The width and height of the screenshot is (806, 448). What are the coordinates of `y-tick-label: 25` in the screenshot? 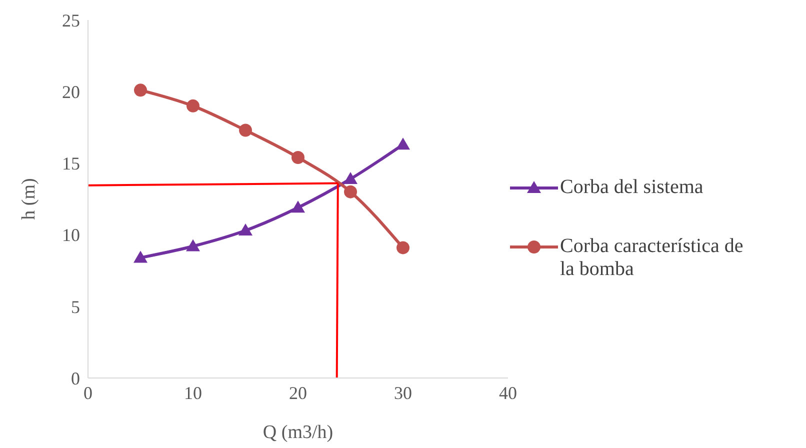 It's located at (71, 20).